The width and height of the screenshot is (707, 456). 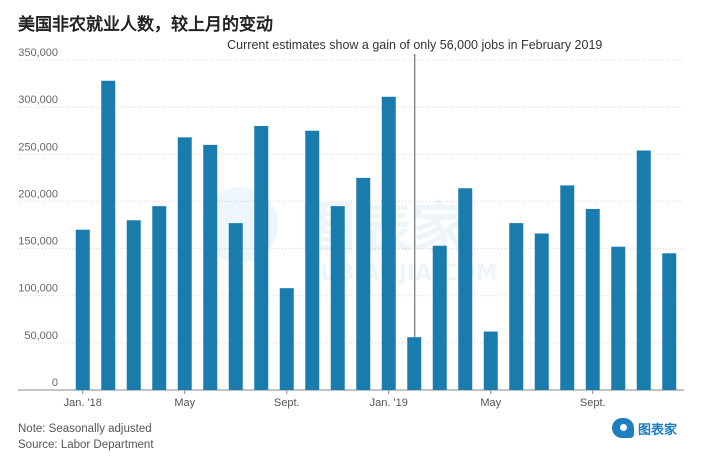 I want to click on x-tick-labels: Jan. '18 May Sept. Jan. '19 May Sept., so click(x=335, y=399).